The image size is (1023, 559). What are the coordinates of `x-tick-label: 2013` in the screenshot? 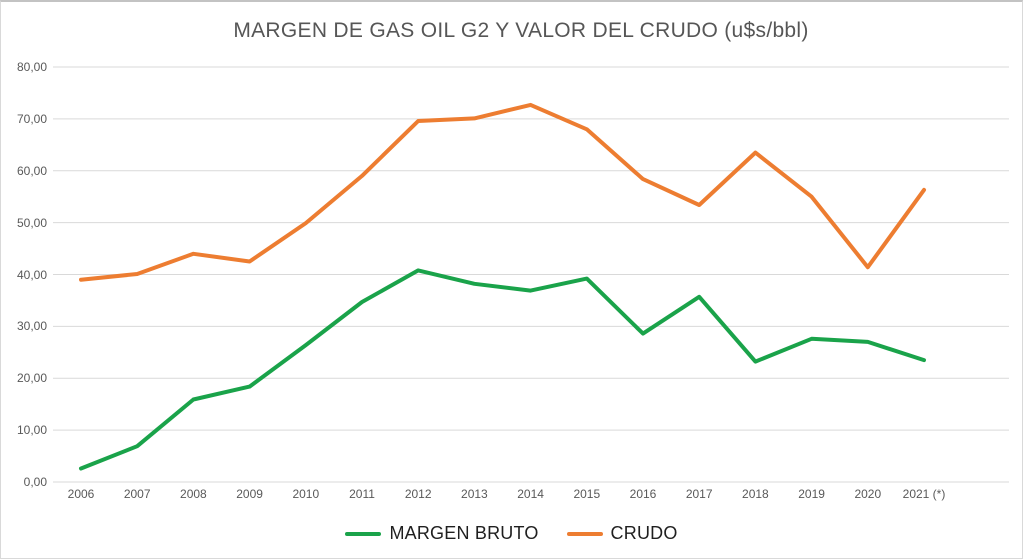 It's located at (474, 494).